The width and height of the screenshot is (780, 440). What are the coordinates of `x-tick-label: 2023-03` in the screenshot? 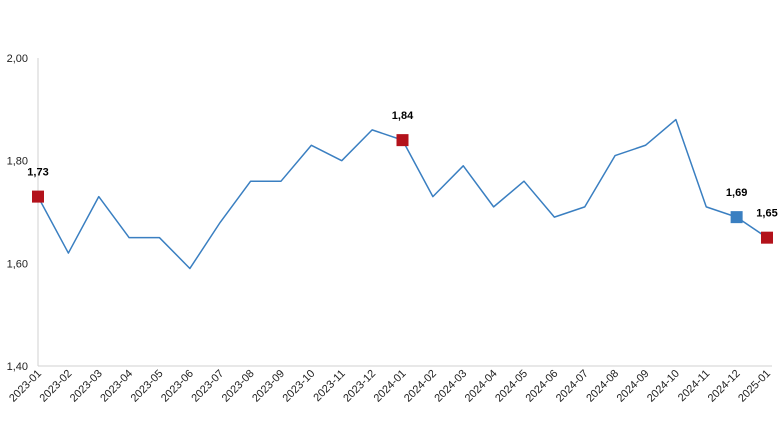 It's located at (86, 386).